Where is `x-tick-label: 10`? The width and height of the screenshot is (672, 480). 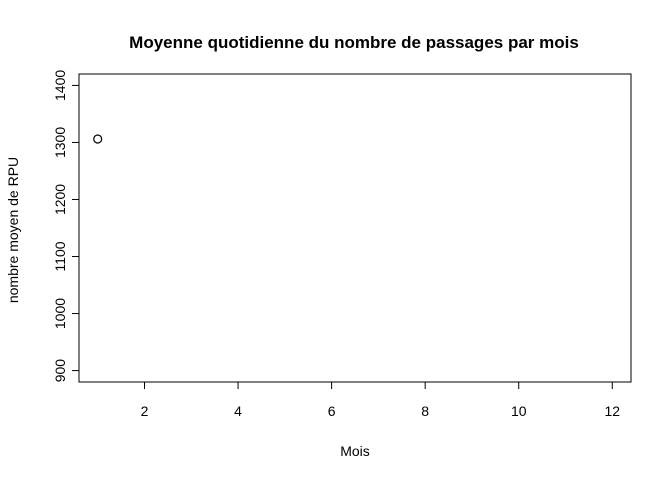 x-tick-label: 10 is located at coordinates (519, 411).